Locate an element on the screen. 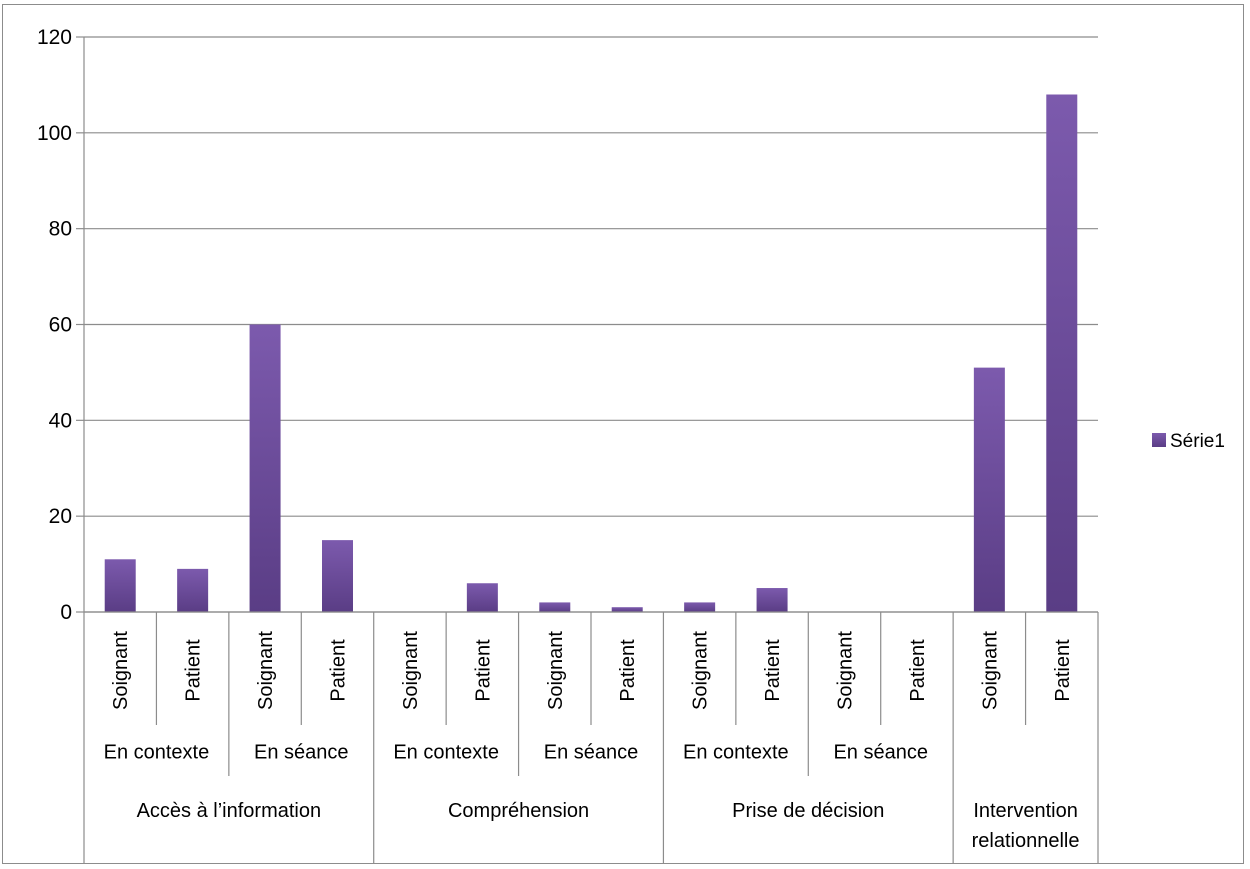  y-tick-label: 0 is located at coordinates (66, 612).